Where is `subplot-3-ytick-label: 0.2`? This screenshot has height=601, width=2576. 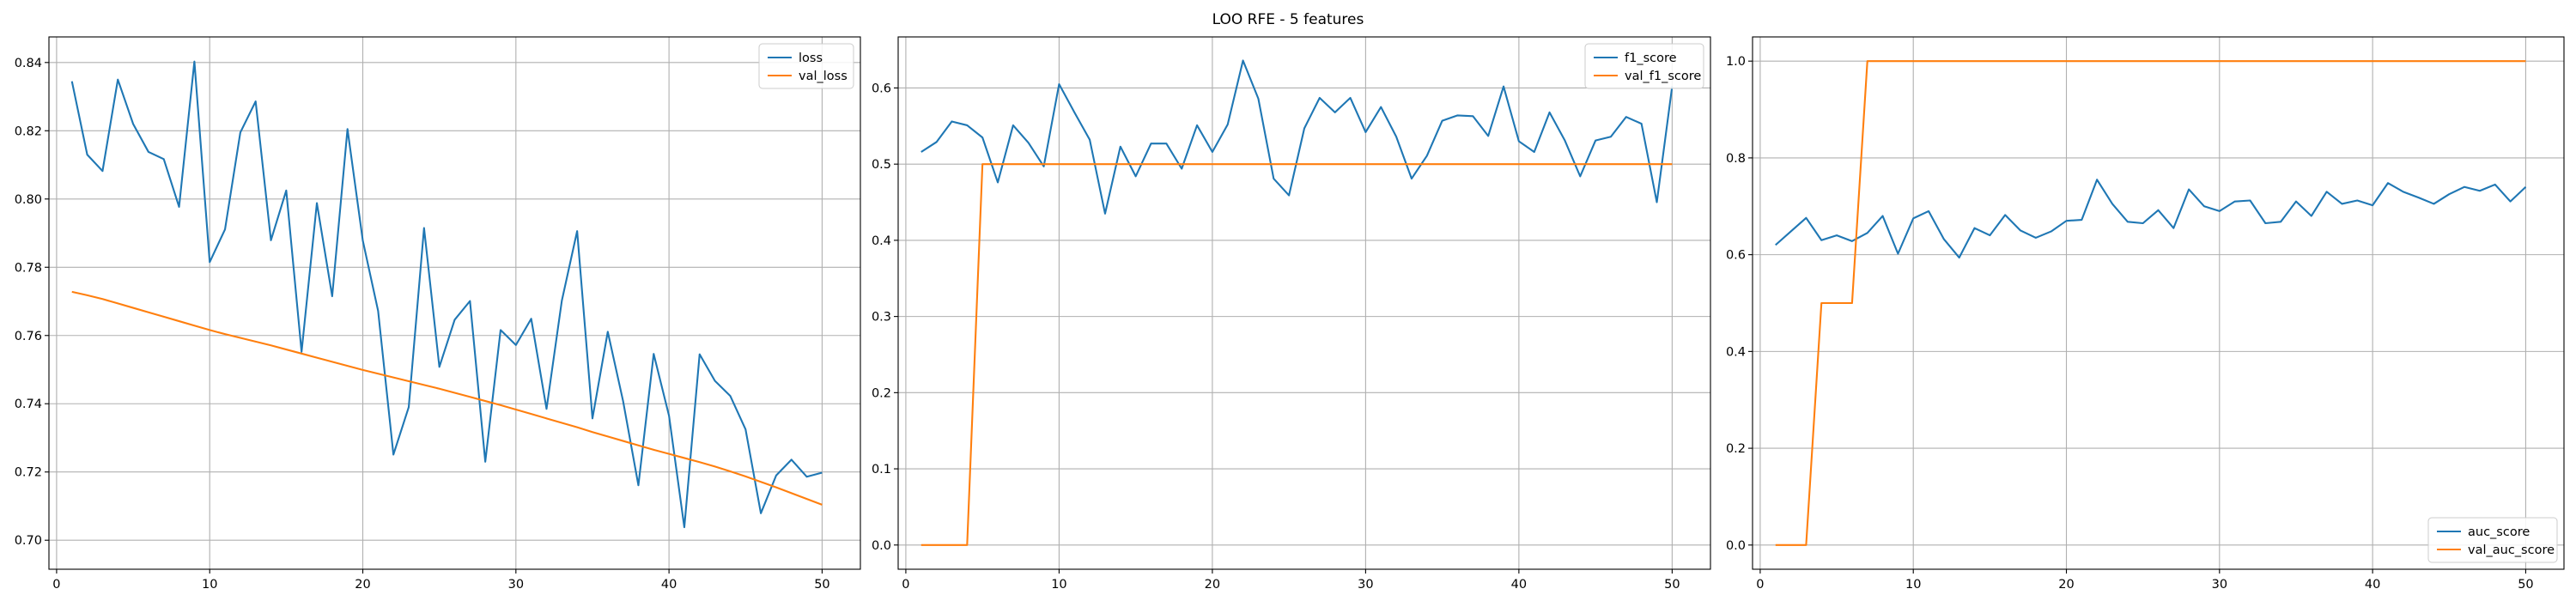
subplot-3-ytick-label: 0.2 is located at coordinates (1736, 449).